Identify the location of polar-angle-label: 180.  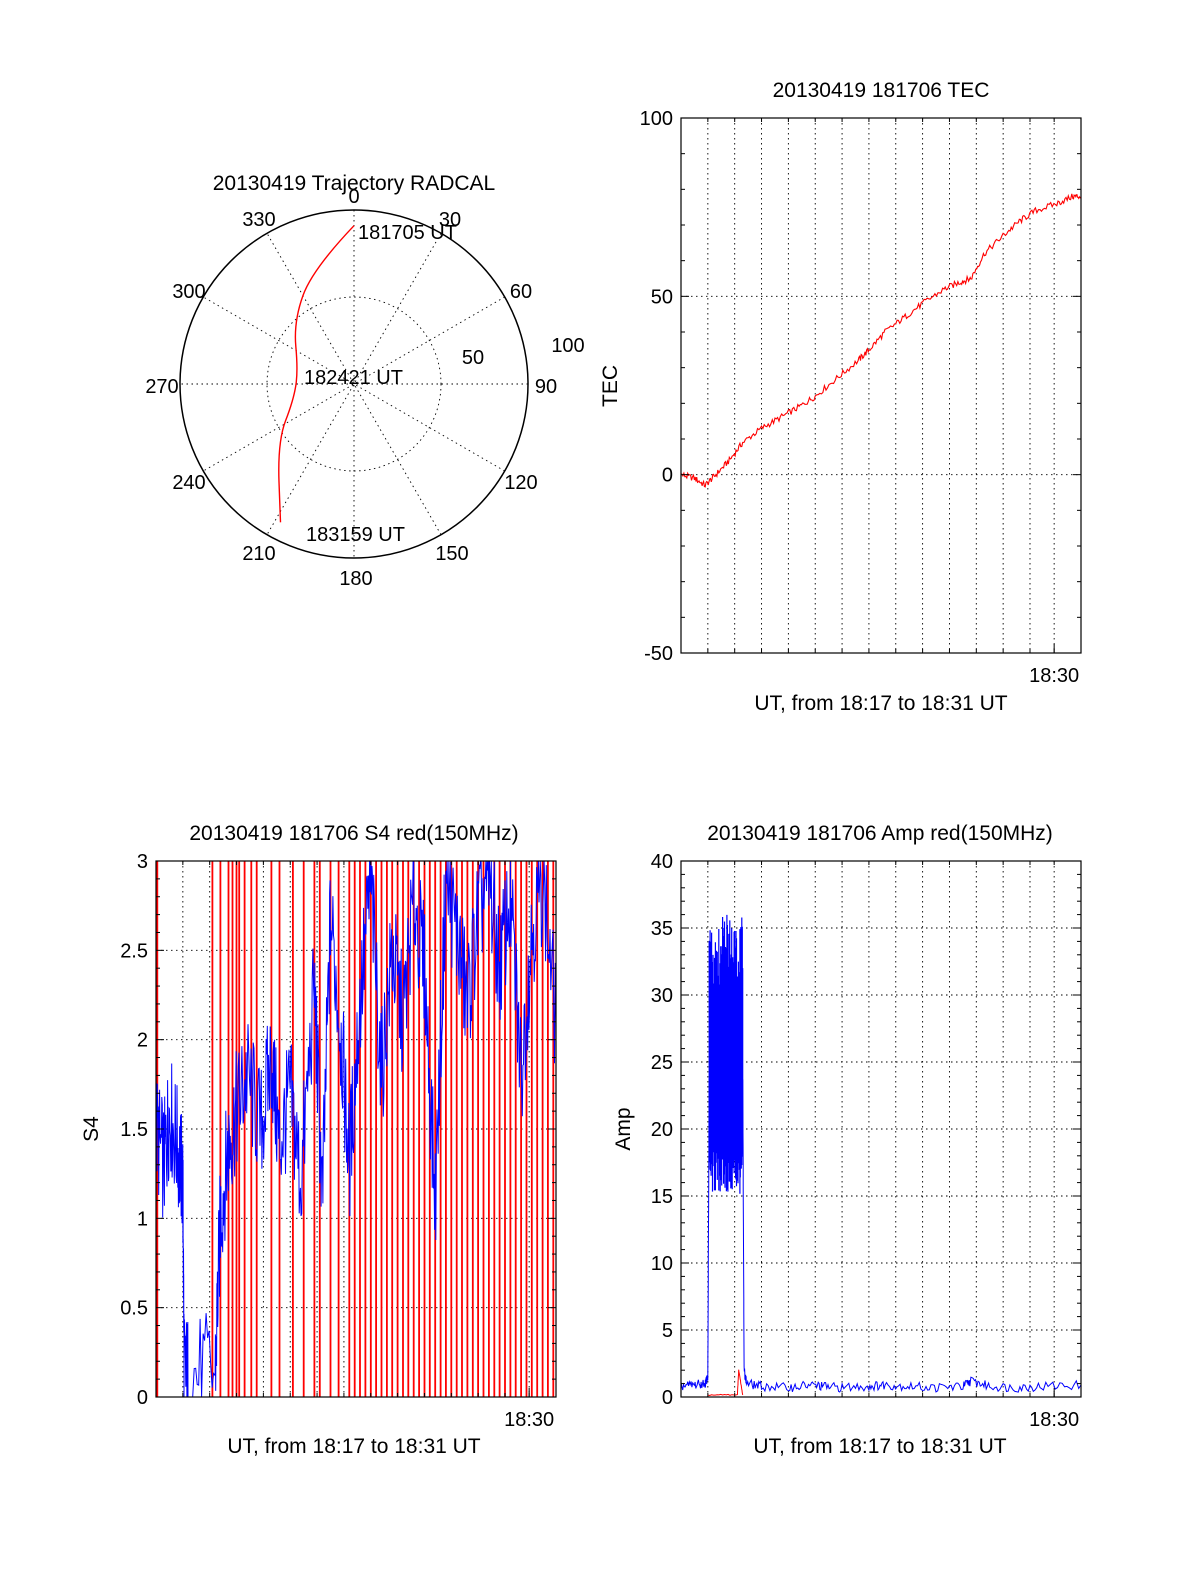
(355, 579).